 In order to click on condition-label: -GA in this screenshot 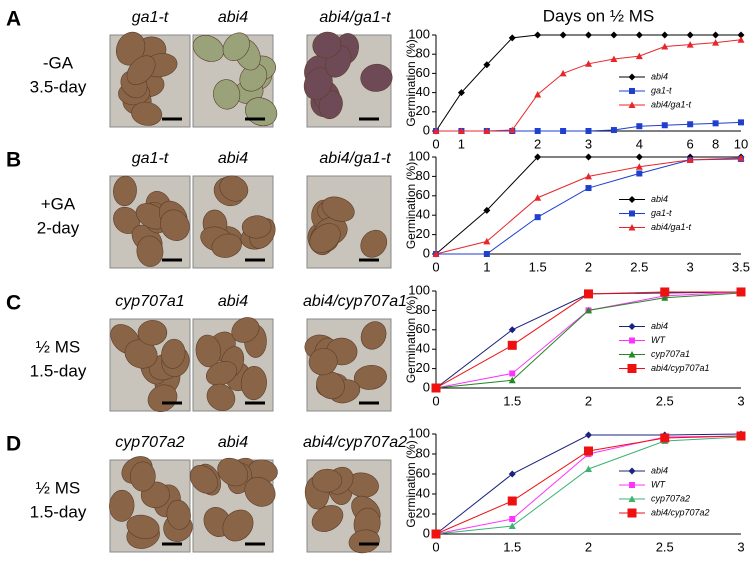, I will do `click(58, 62)`.